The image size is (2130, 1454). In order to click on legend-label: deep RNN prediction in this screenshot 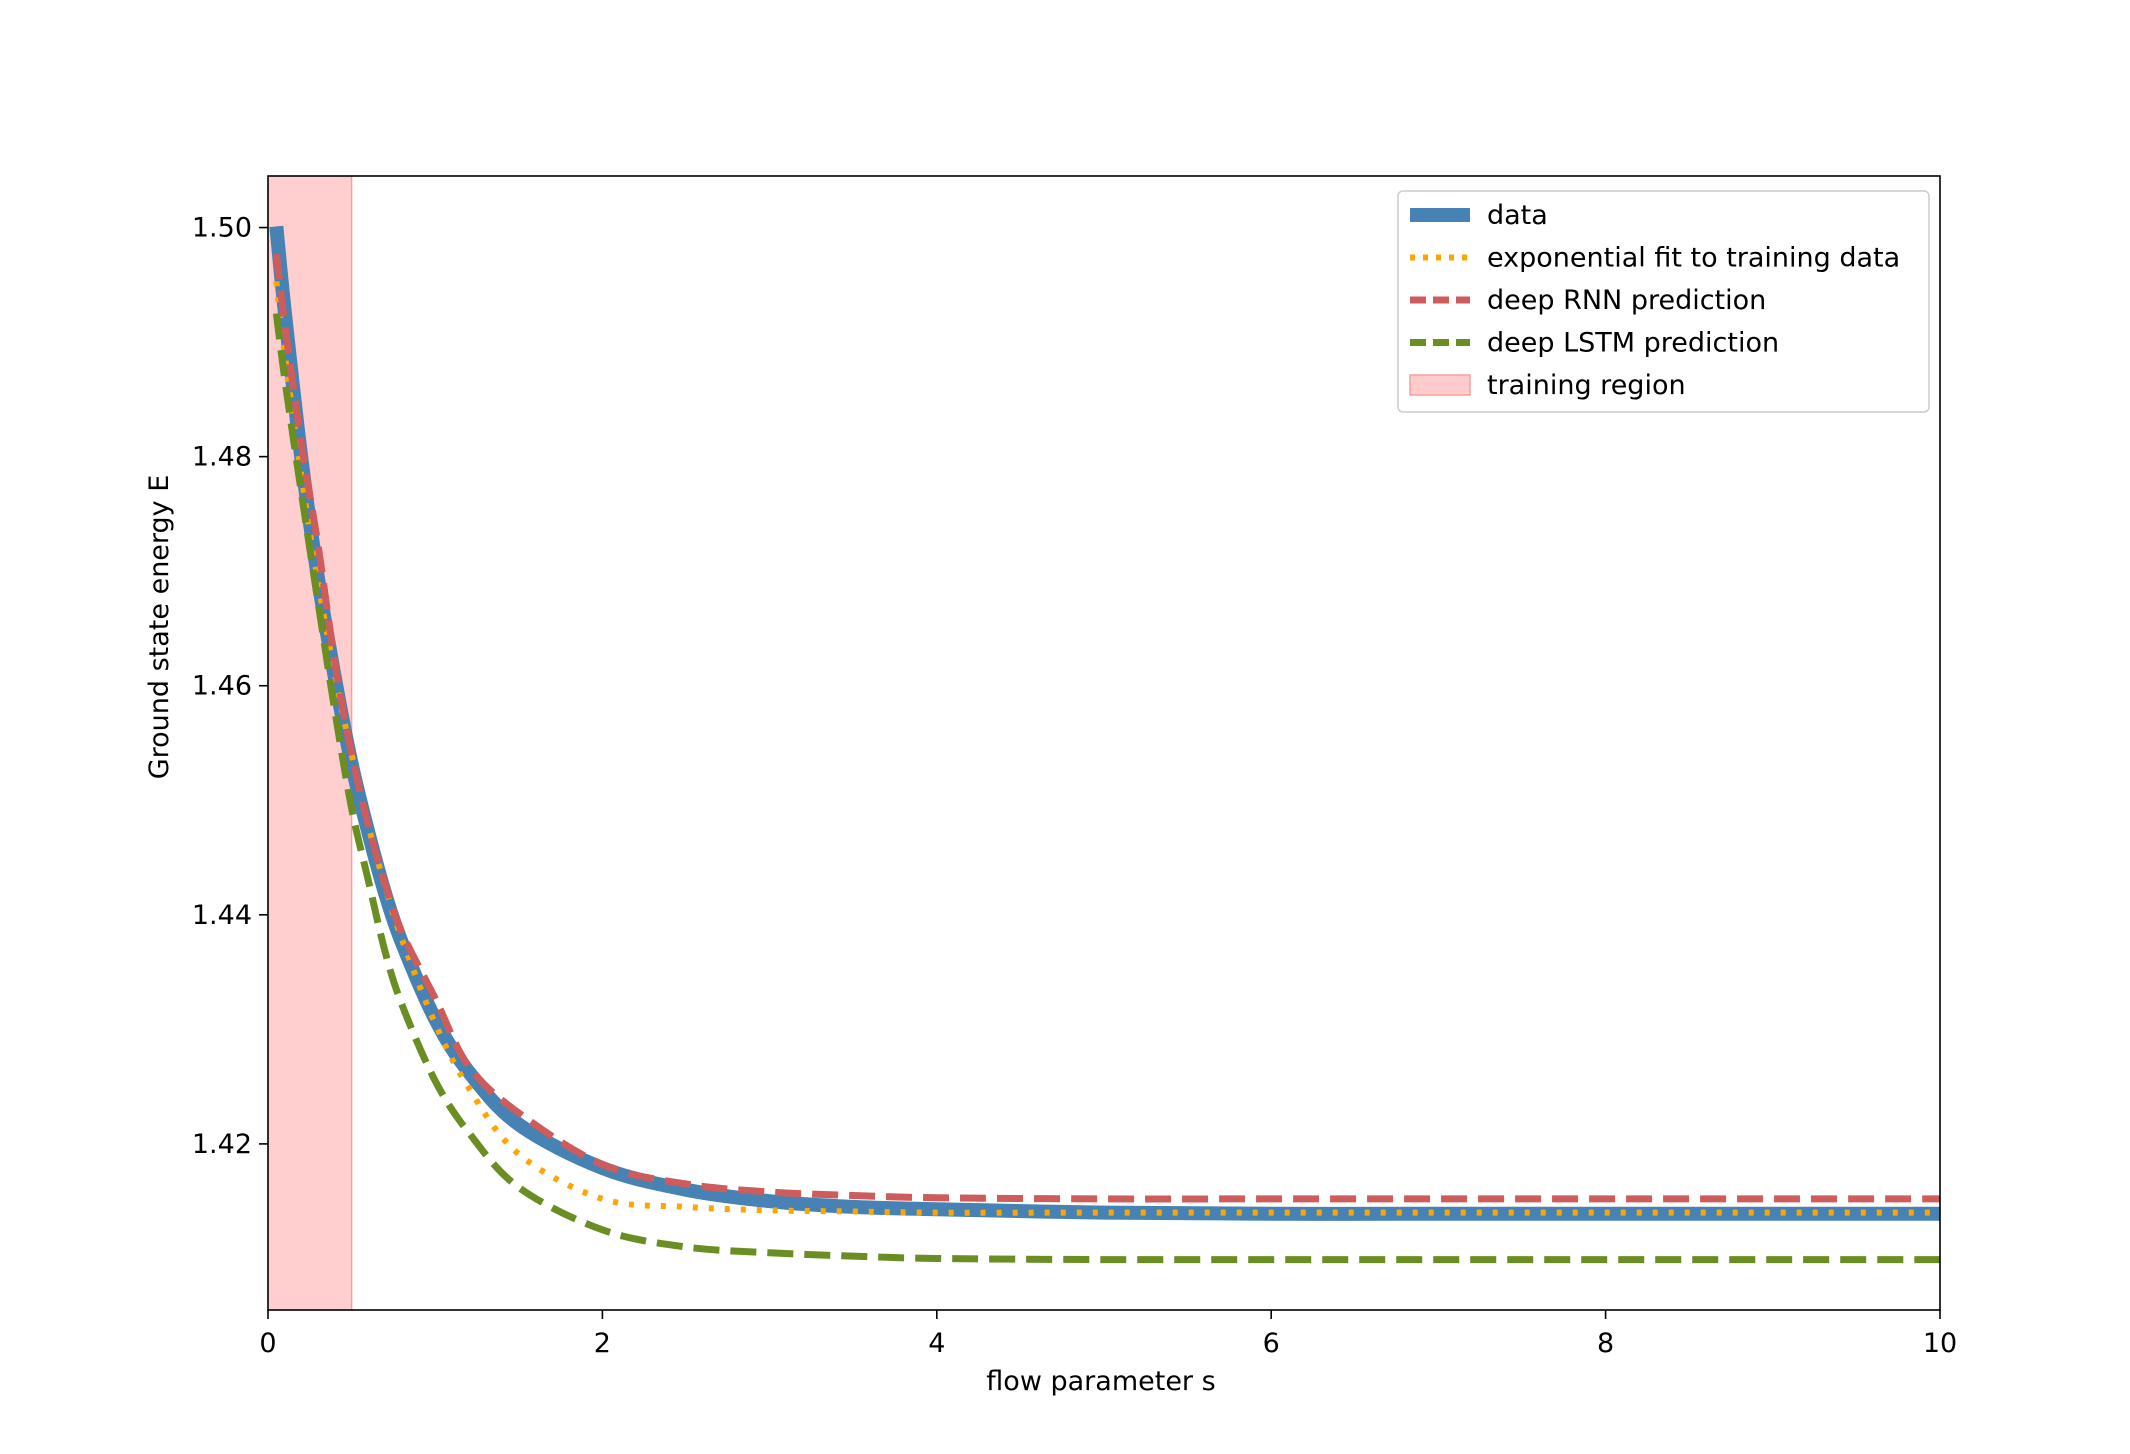, I will do `click(1626, 300)`.